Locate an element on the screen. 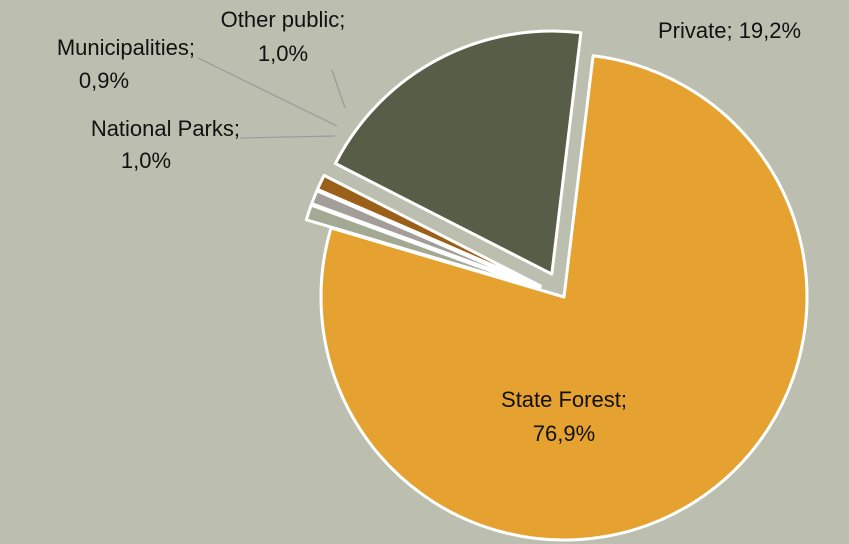  label-state-forest-name: State Forest; is located at coordinates (564, 399).